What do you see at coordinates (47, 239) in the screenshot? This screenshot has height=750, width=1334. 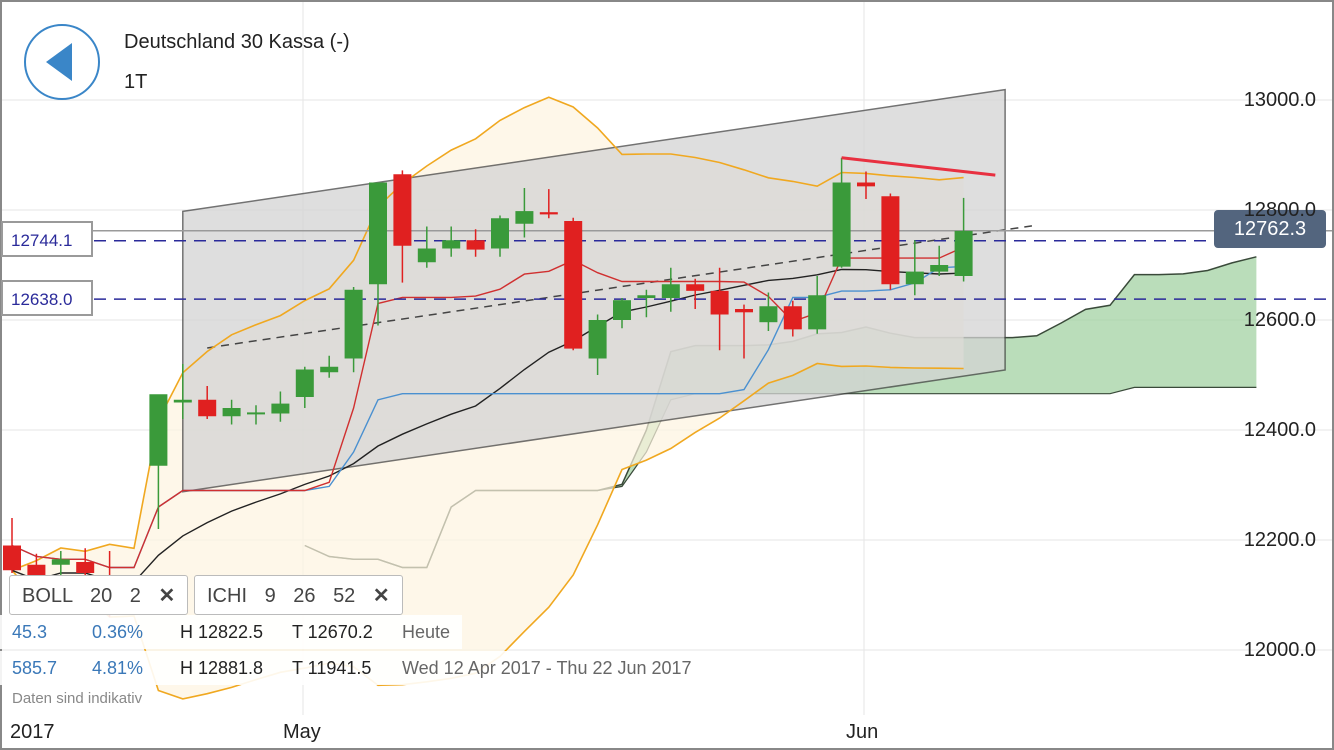 I see `upper-price-level-label: 12744.1` at bounding box center [47, 239].